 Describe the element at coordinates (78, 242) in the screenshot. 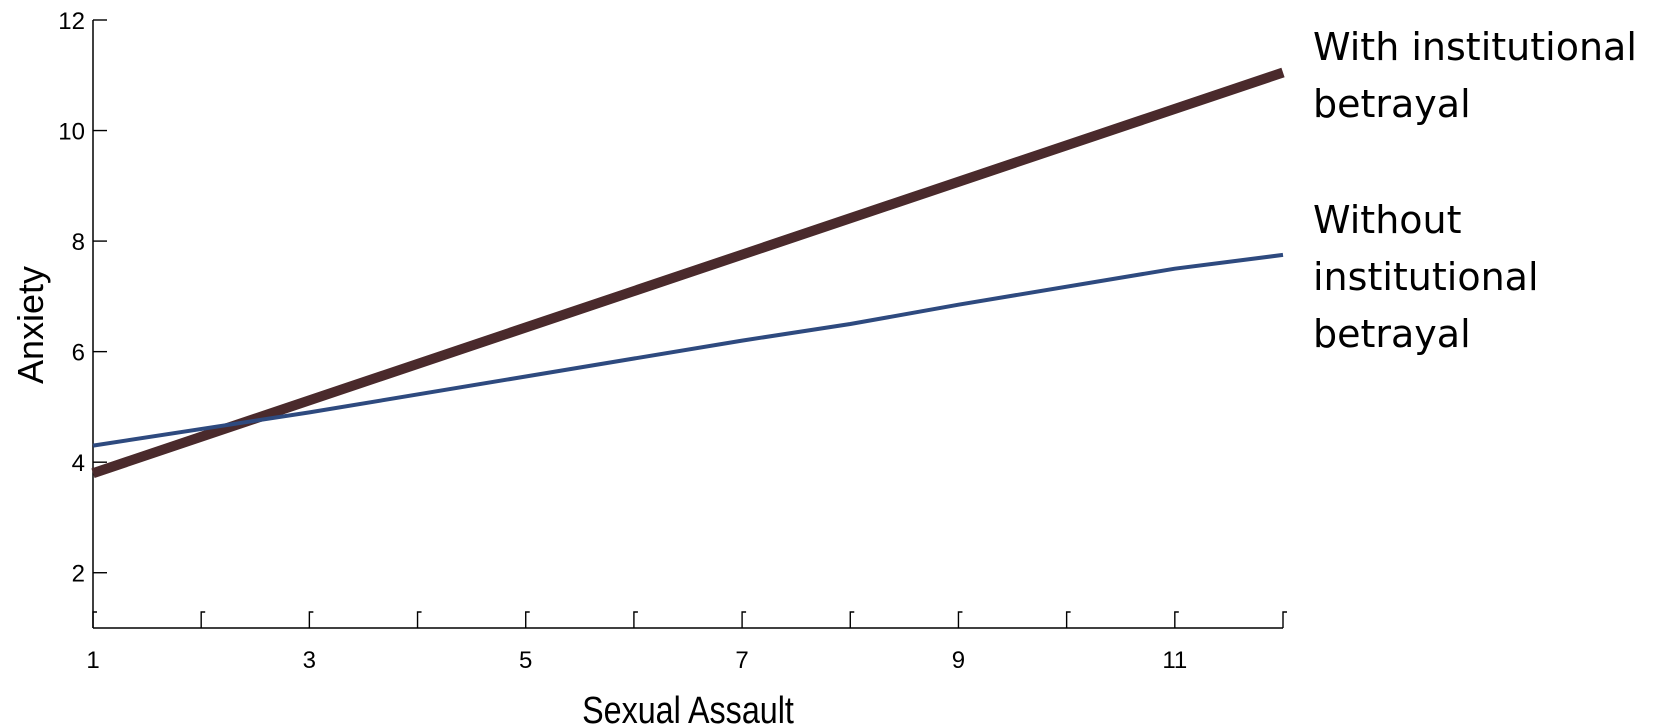

I see `y-tick-label: 8` at that location.